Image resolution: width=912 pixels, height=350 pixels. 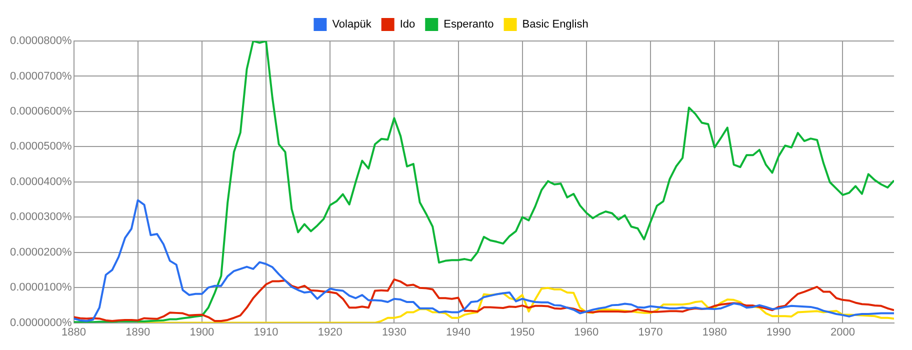 What do you see at coordinates (41, 322) in the screenshot?
I see `y-tick-label: 0.0000000%` at bounding box center [41, 322].